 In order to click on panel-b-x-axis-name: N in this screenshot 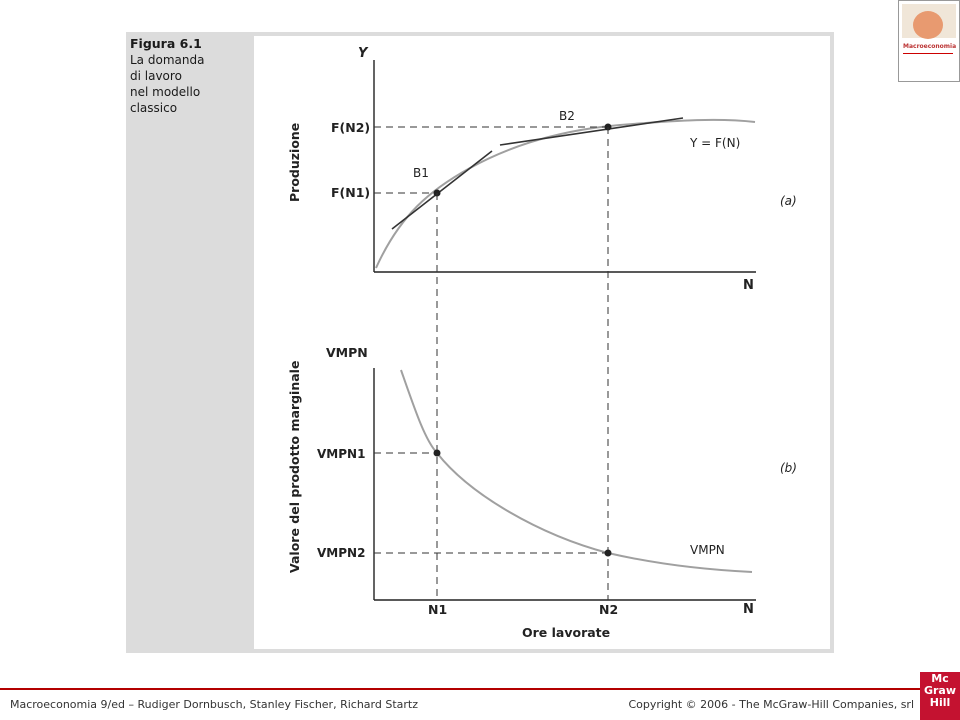, I will do `click(748, 609)`.